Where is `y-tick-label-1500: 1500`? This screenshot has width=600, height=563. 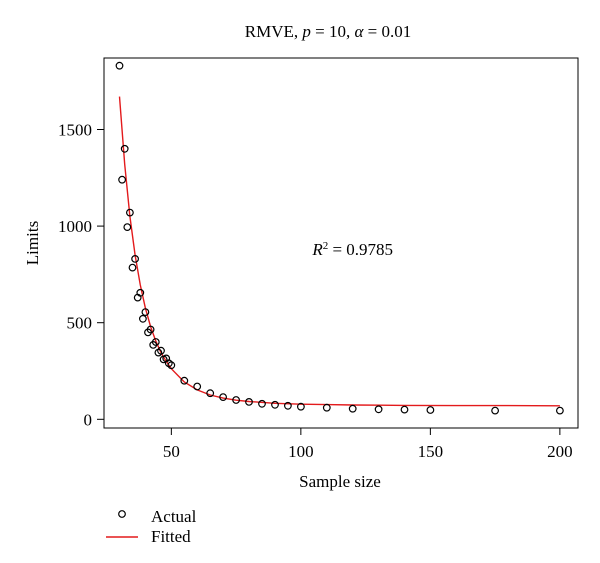
y-tick-label-1500: 1500 is located at coordinates (75, 129).